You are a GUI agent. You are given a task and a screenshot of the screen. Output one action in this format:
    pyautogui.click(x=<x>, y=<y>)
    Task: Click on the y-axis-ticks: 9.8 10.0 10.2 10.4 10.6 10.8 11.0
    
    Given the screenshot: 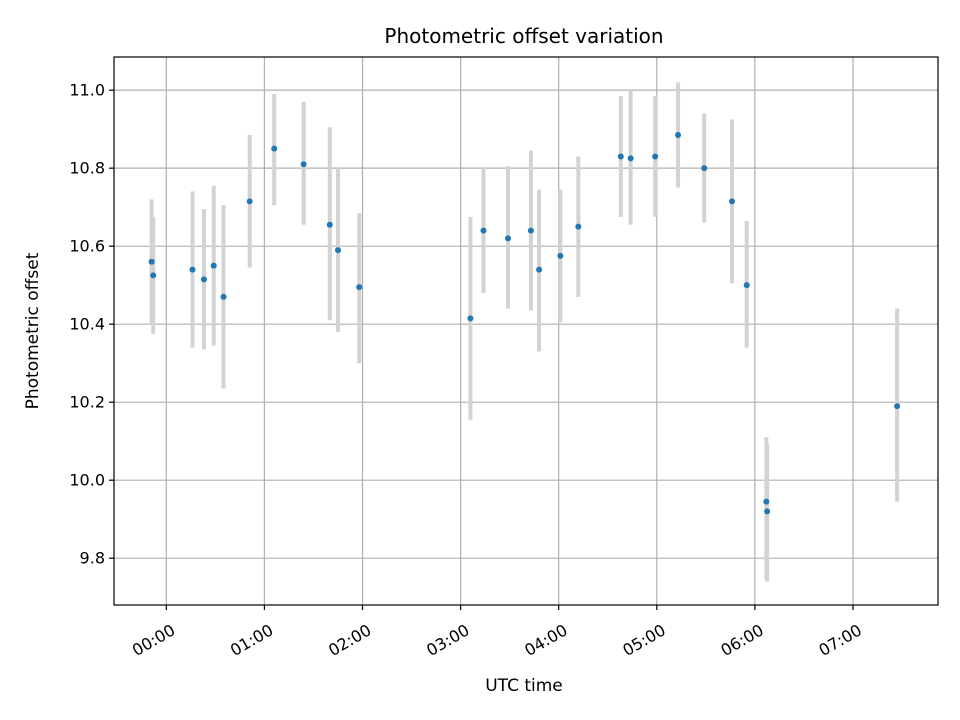 What is the action you would take?
    pyautogui.click(x=91, y=324)
    